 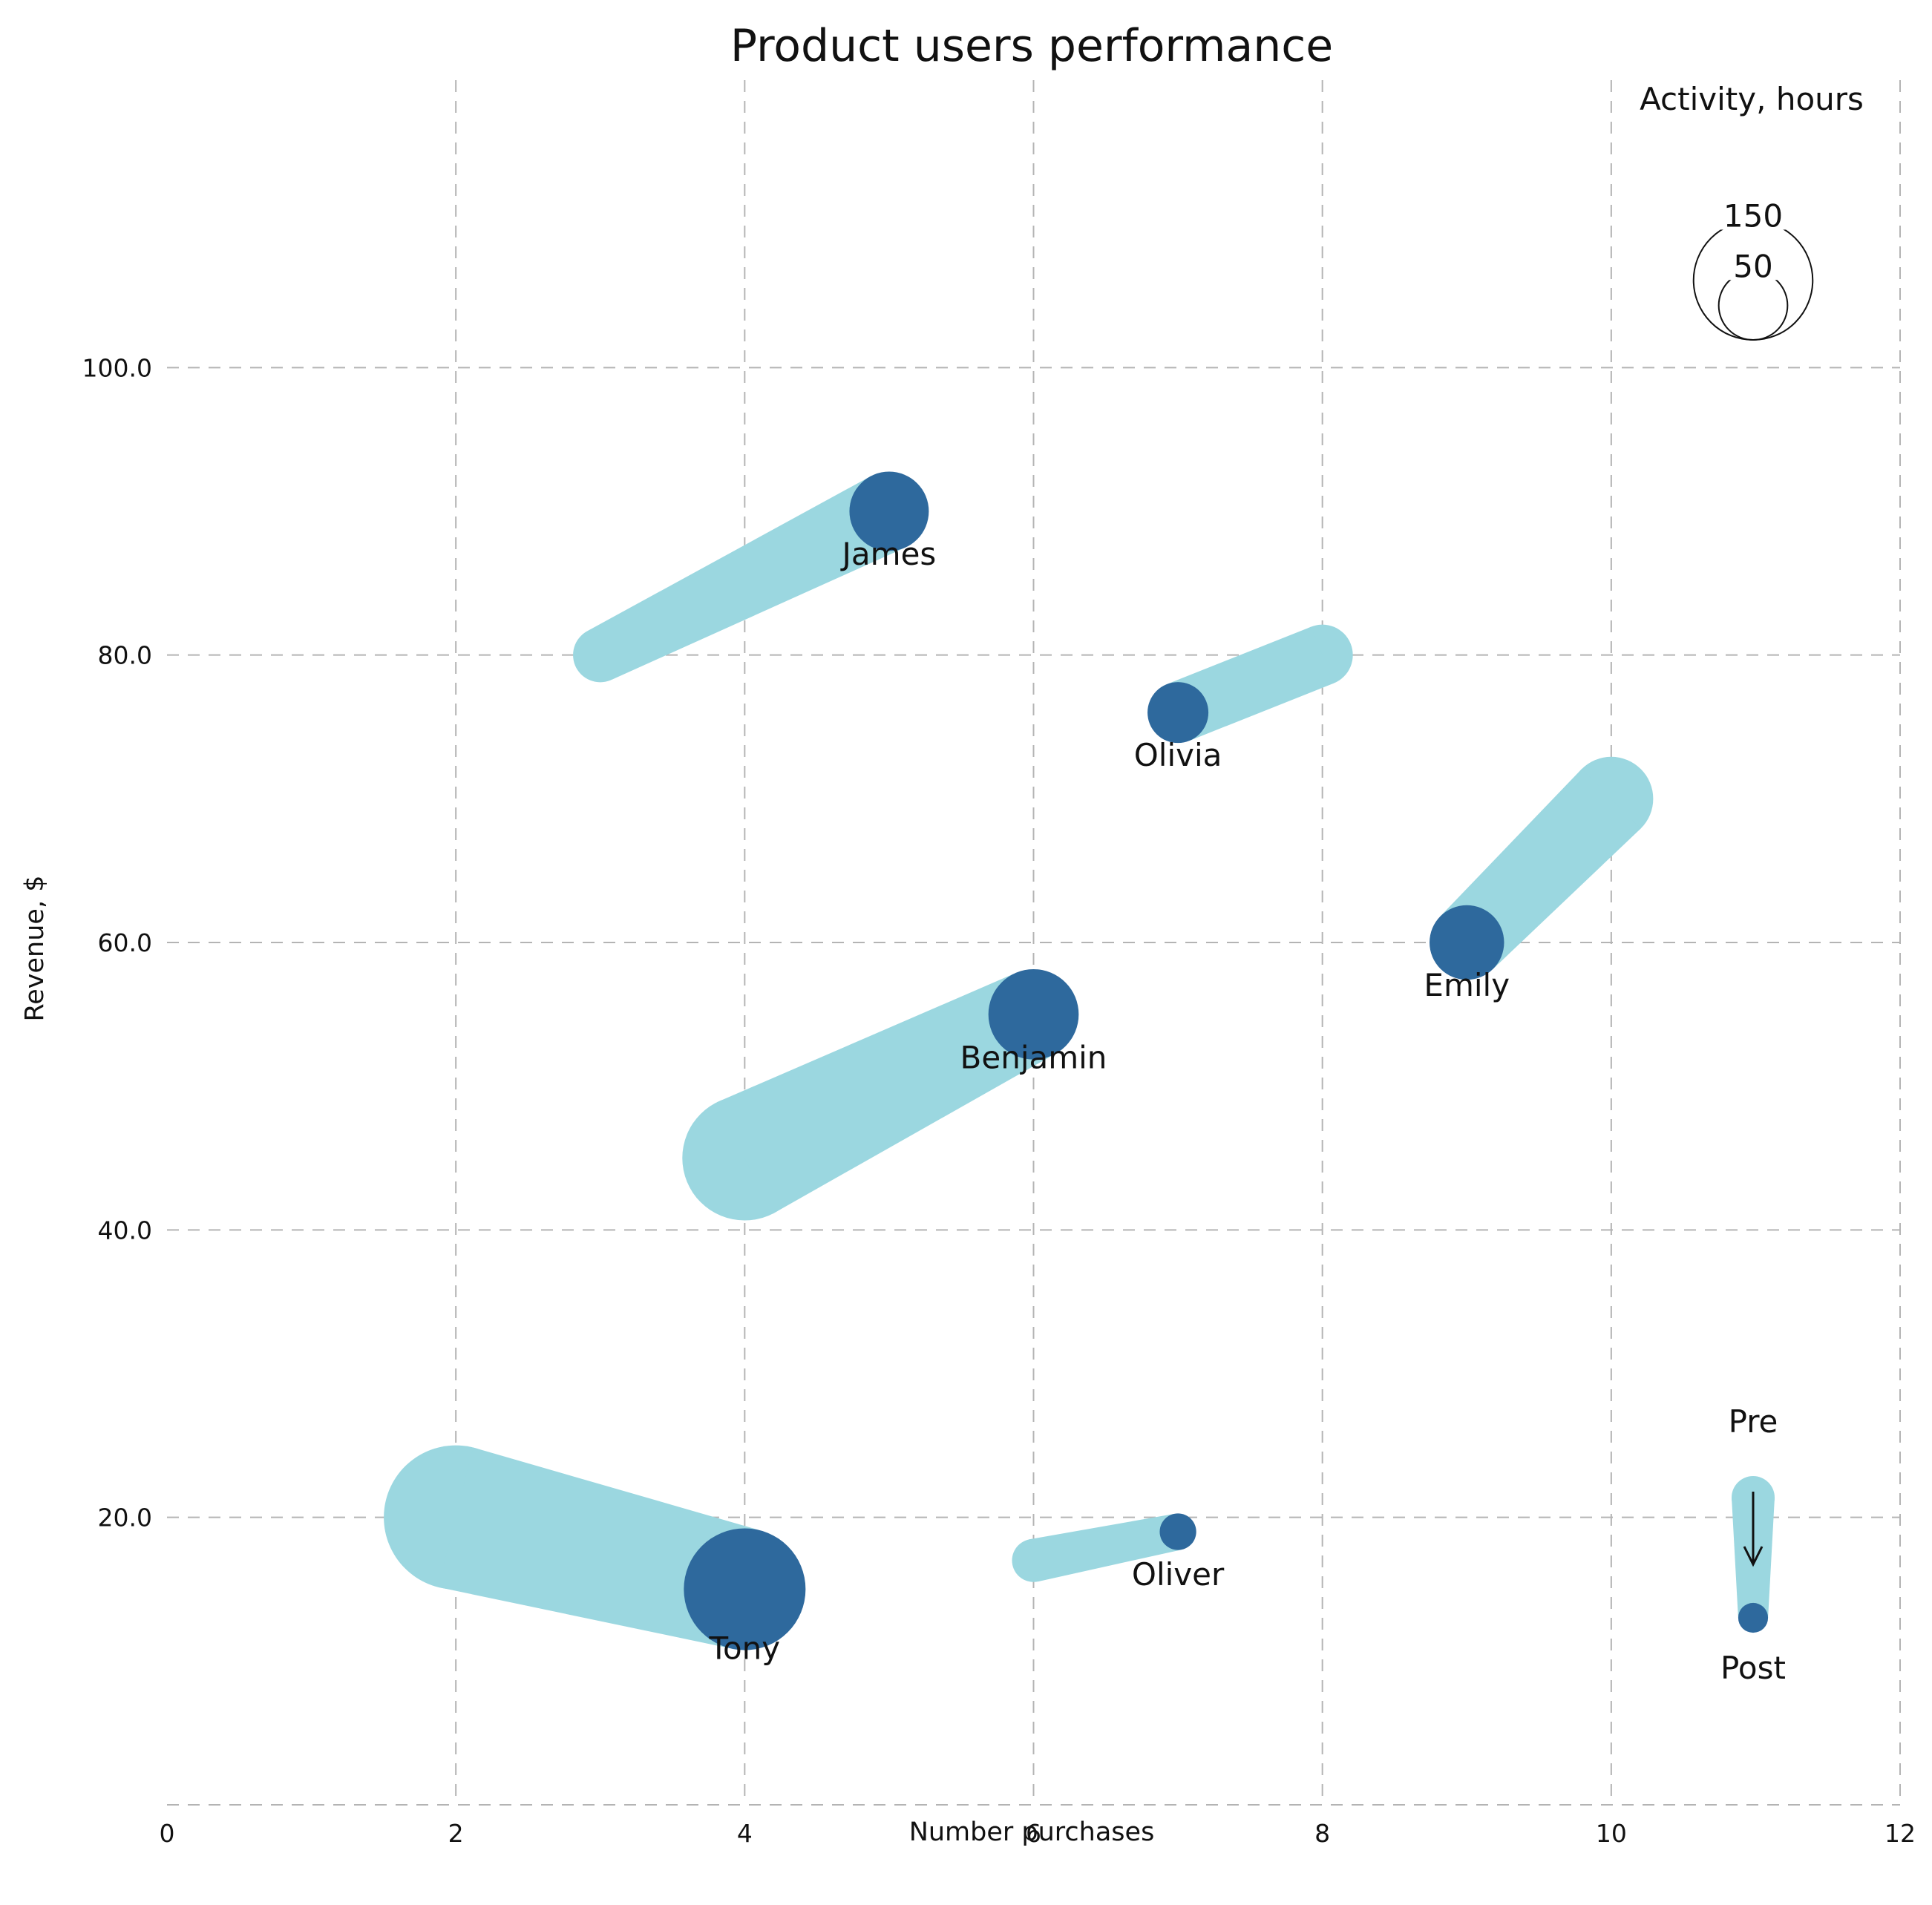 I want to click on size-legend-label-150: 150, so click(x=1753, y=216).